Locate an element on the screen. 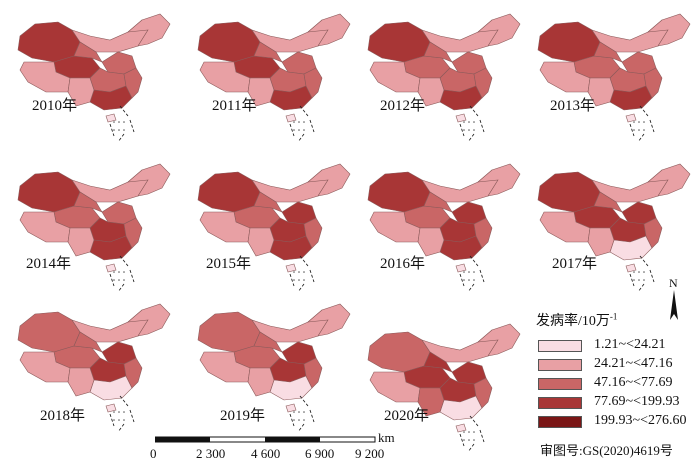  legend-item: 47.16~<77.69 is located at coordinates (618, 383).